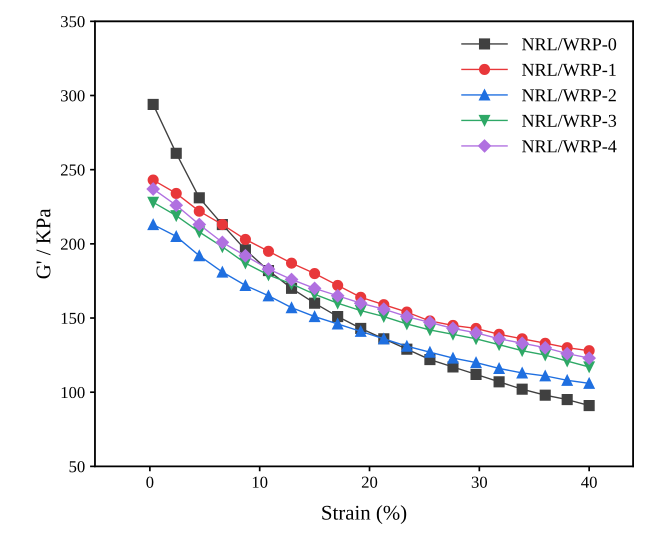 This screenshot has height=533, width=646. I want to click on y-axis-title: G' / KPa, so click(43, 243).